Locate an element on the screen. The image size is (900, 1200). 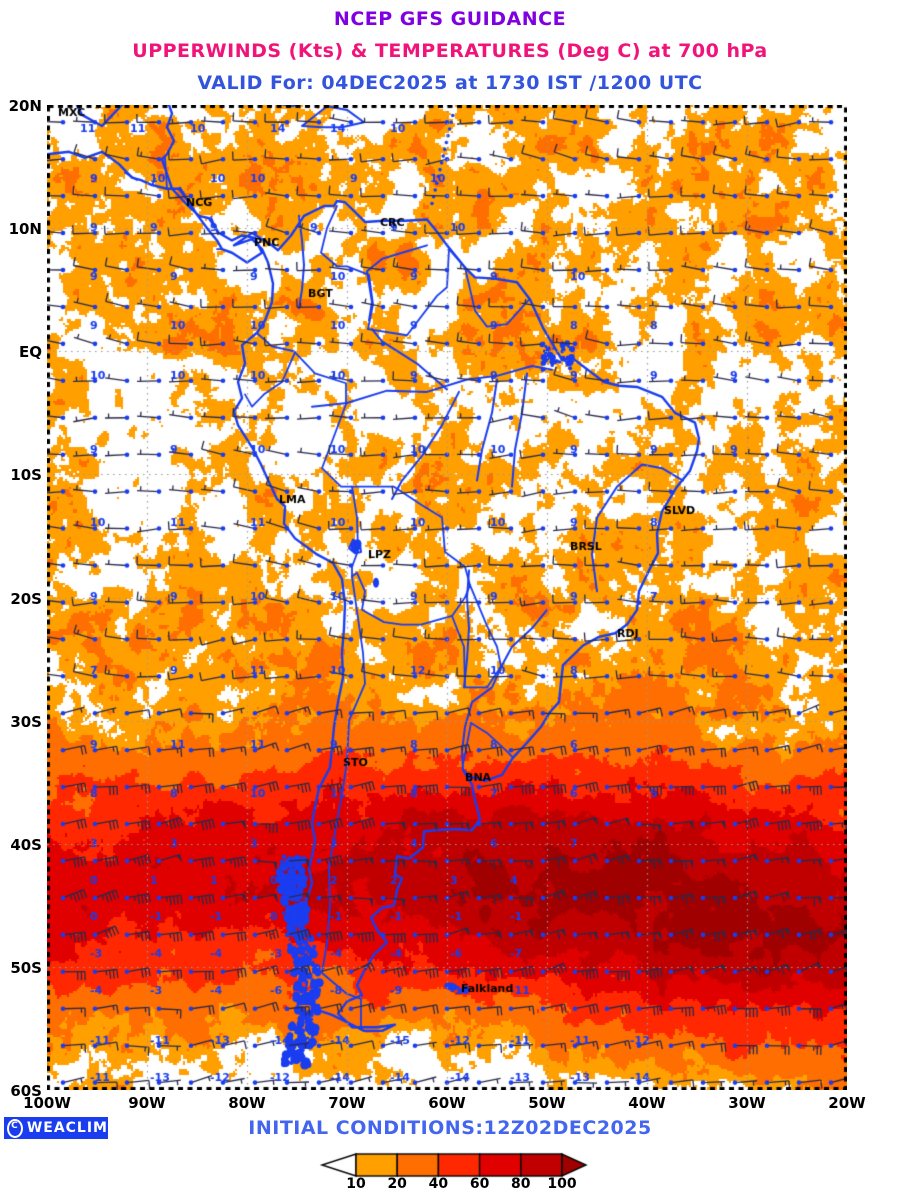
colorbar-tick-labels: 10 20 40 60 80 100 is located at coordinates (453, 1186).